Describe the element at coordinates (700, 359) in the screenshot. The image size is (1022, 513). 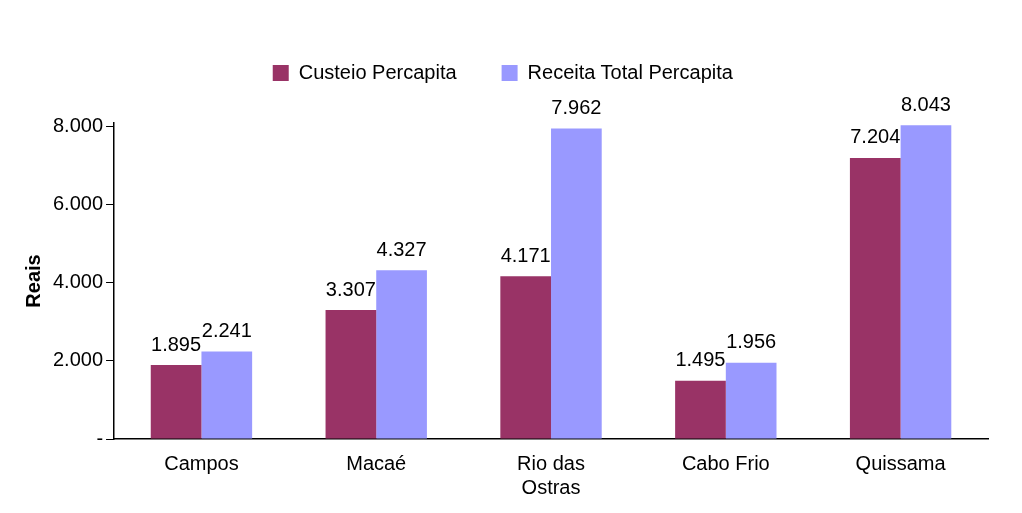
I see `data-label: 1.495` at that location.